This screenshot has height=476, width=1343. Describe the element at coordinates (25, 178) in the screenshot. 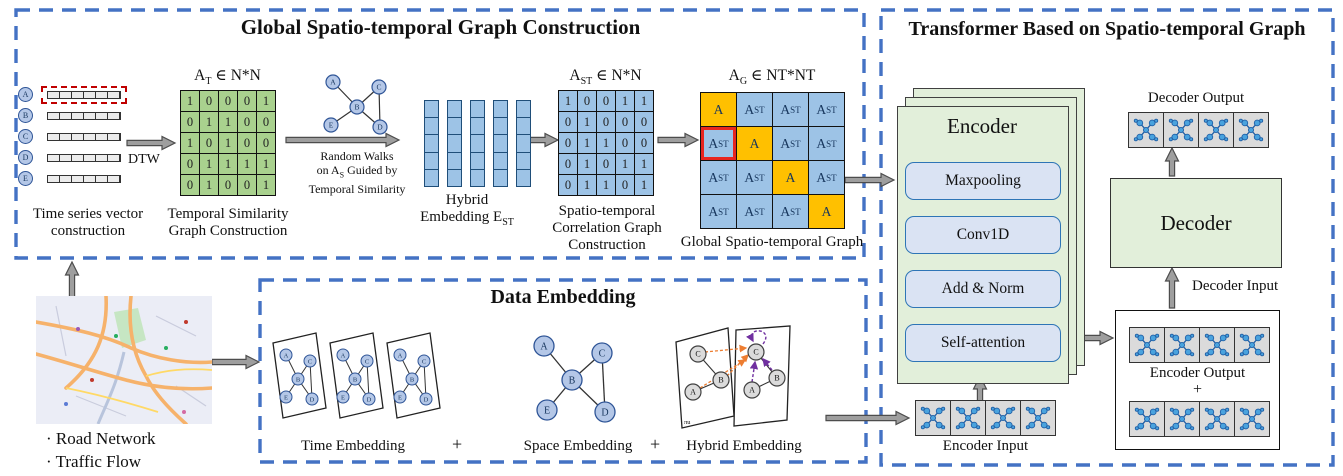

I see `node-label: E` at that location.